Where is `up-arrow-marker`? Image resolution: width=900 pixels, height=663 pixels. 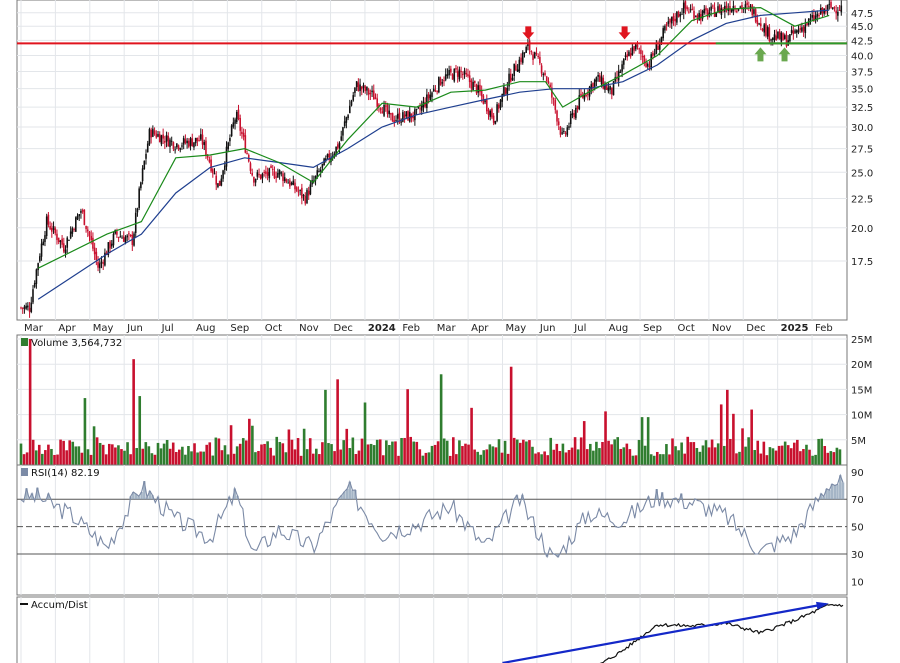
up-arrow-marker is located at coordinates (760, 54).